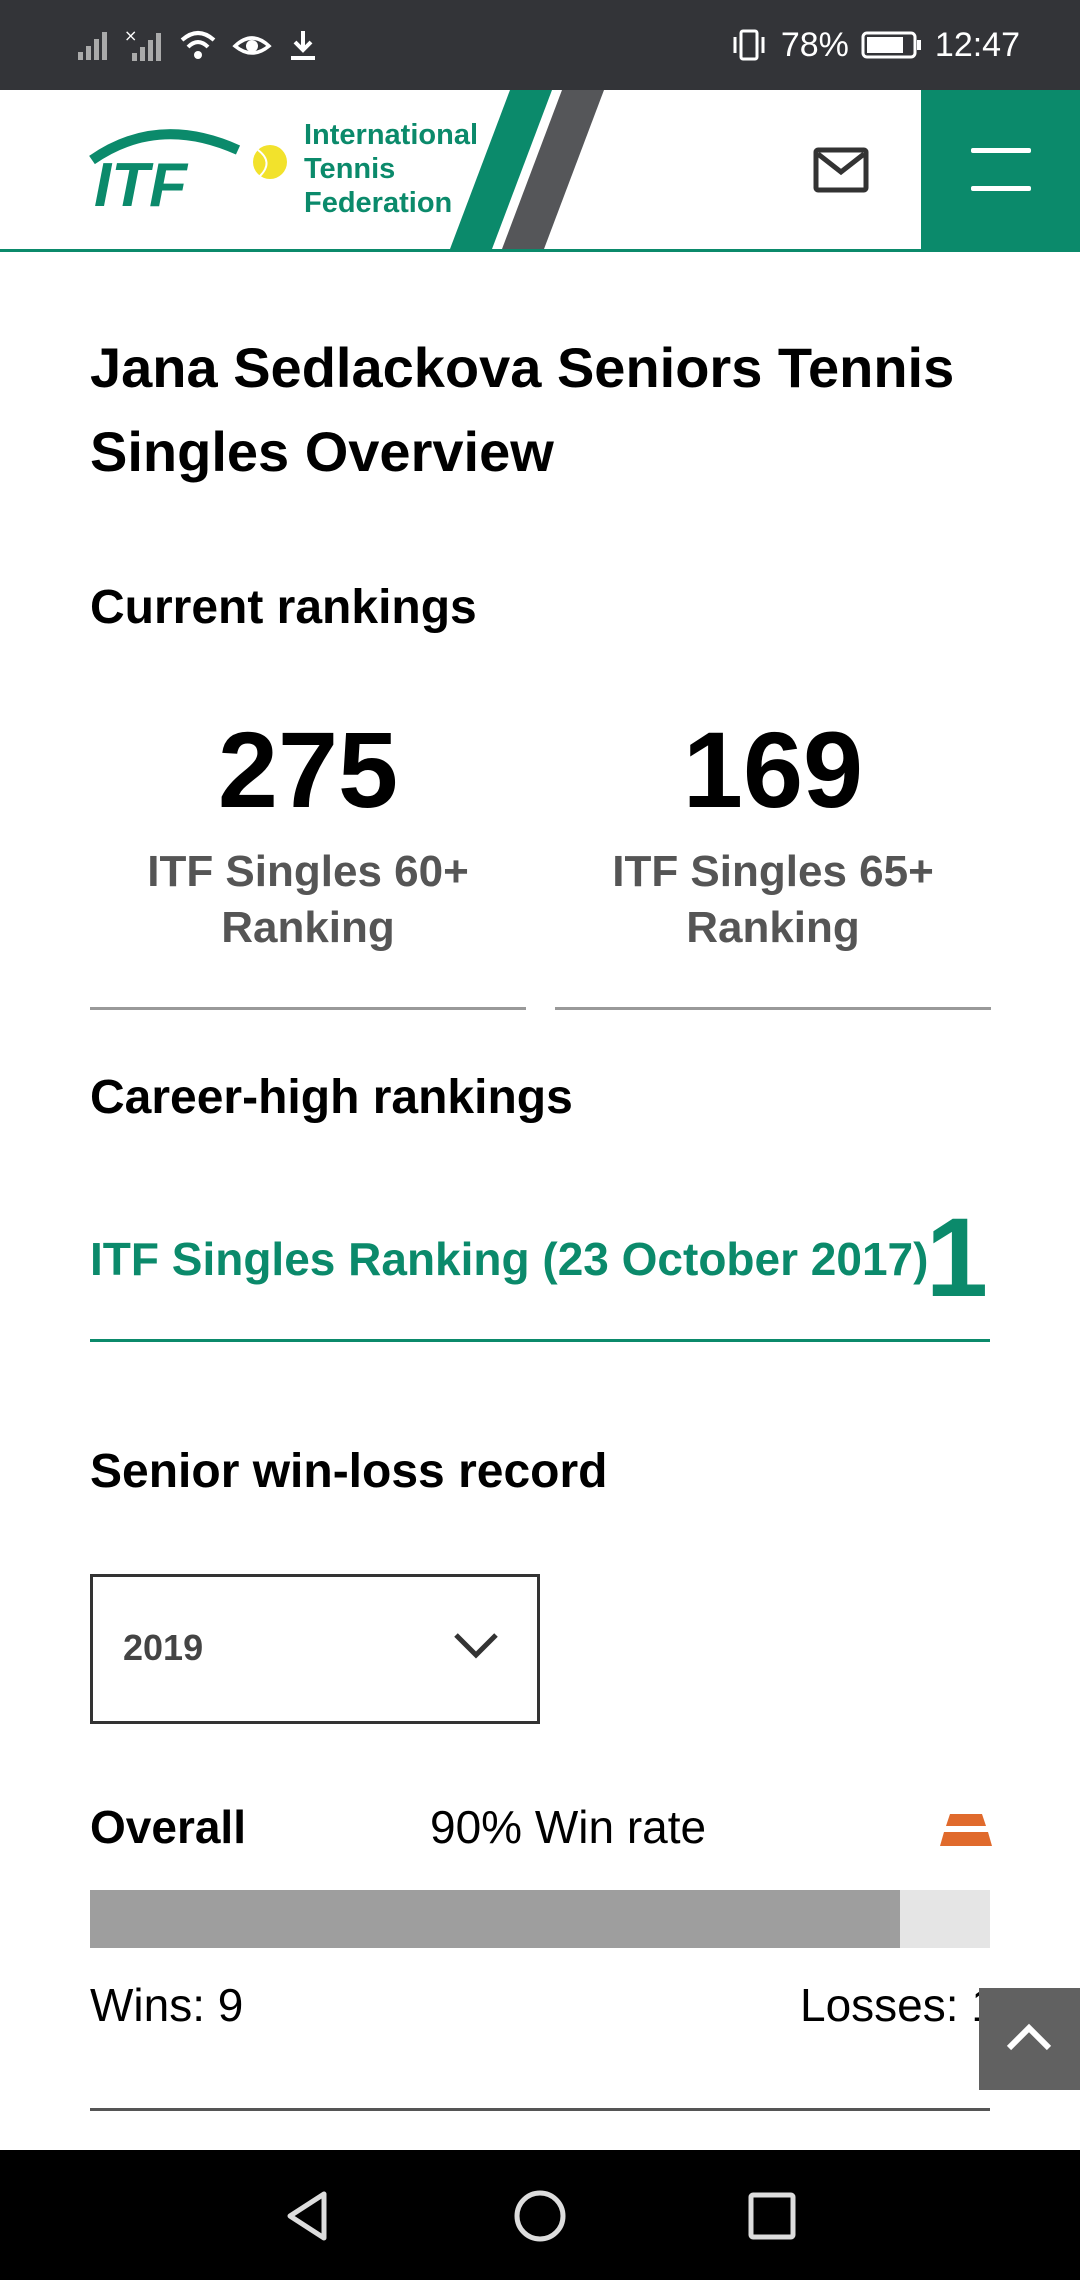  I want to click on win-rate-bar, so click(540, 1919).